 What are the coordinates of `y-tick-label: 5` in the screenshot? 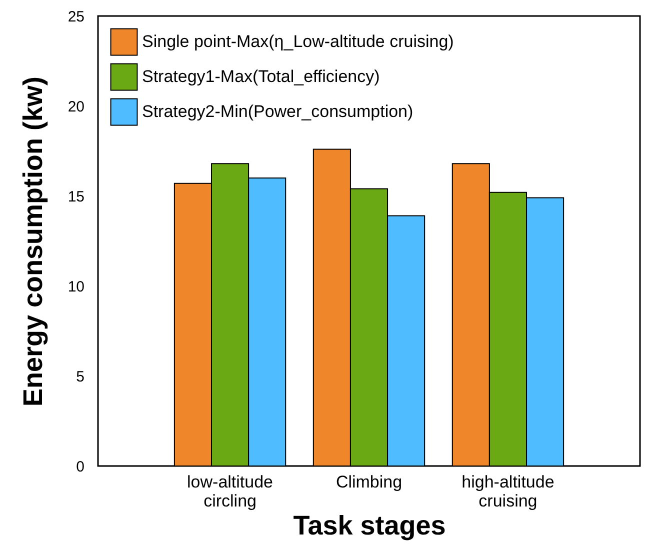 It's located at (80, 377).